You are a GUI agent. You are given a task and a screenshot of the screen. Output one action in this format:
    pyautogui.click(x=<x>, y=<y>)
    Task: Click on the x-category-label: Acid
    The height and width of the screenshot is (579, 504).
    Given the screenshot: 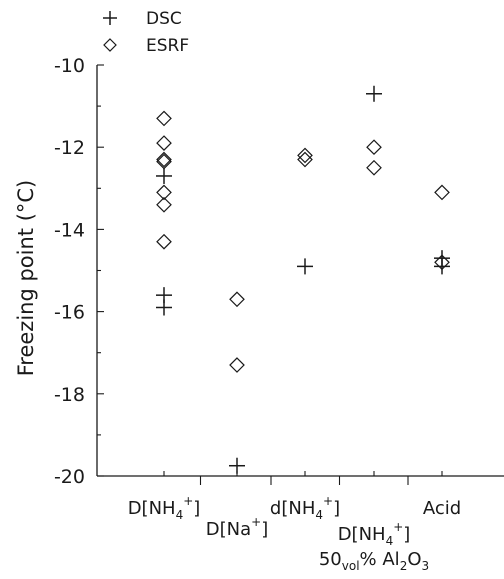 What is the action you would take?
    pyautogui.click(x=442, y=508)
    